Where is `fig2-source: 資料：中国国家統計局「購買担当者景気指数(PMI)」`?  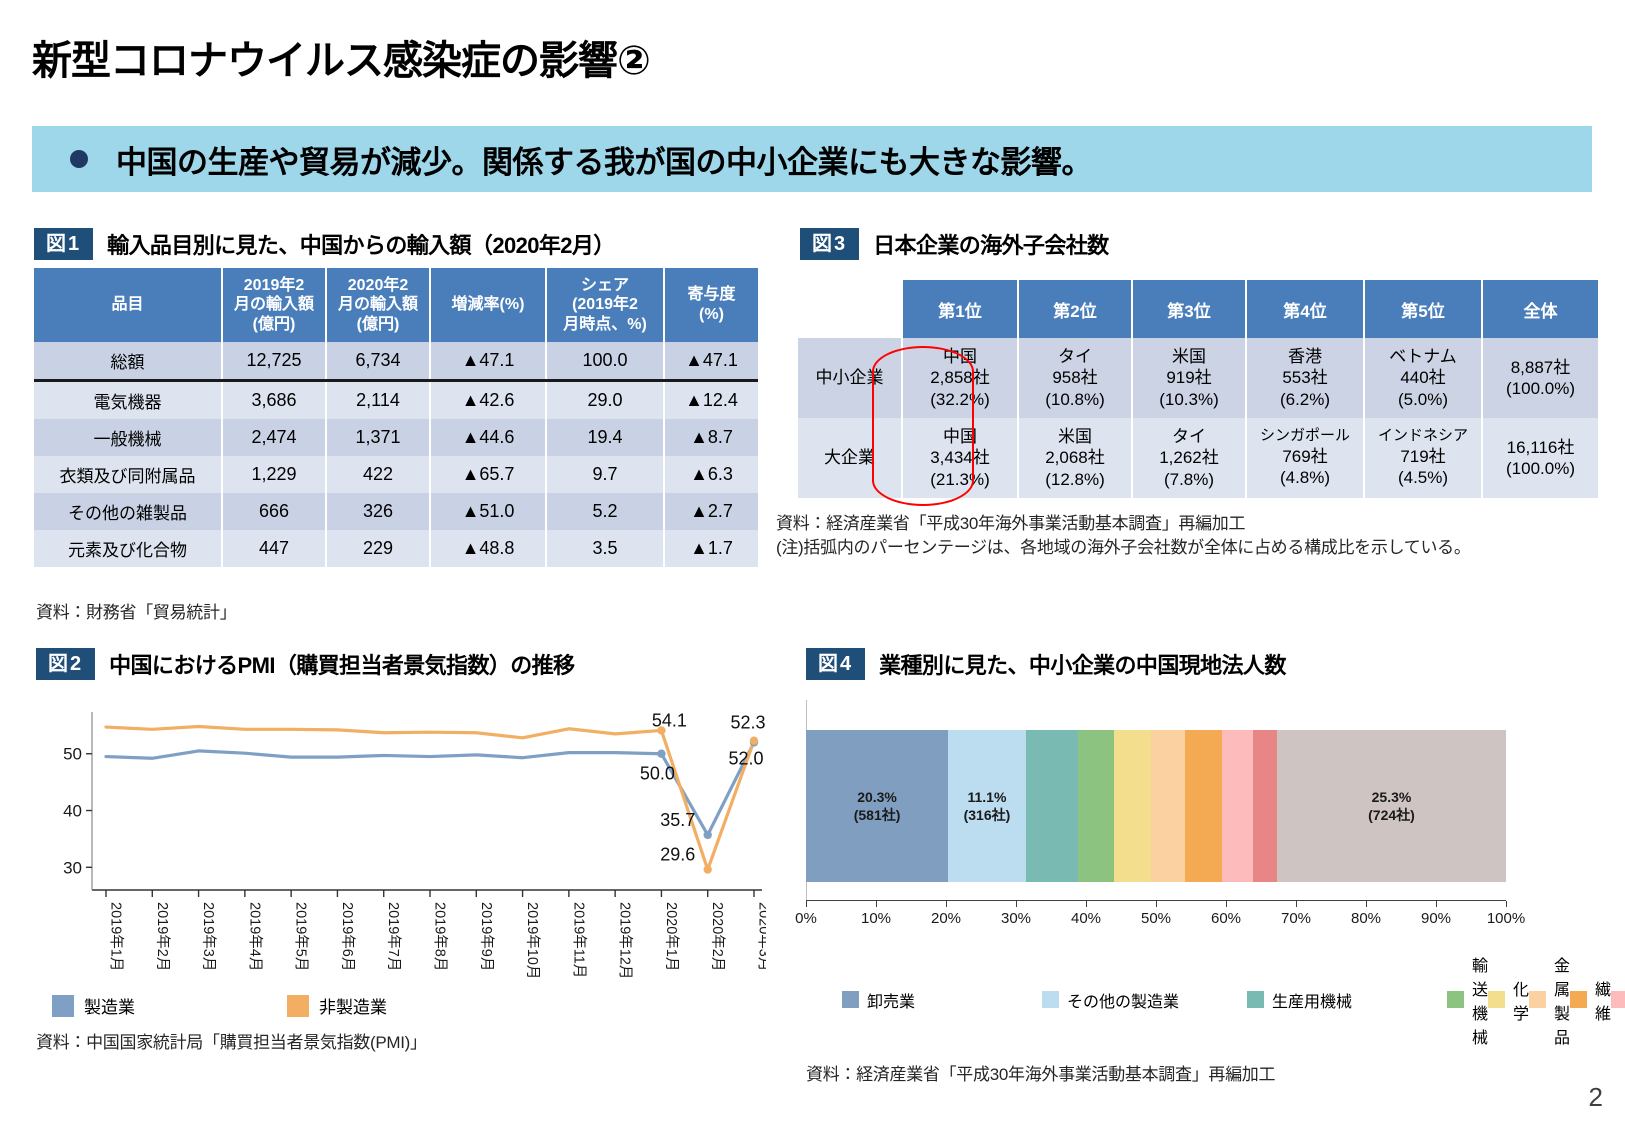
fig2-source: 資料：中国国家統計局「購買担当者景気指数(PMI)」 is located at coordinates (231, 1042).